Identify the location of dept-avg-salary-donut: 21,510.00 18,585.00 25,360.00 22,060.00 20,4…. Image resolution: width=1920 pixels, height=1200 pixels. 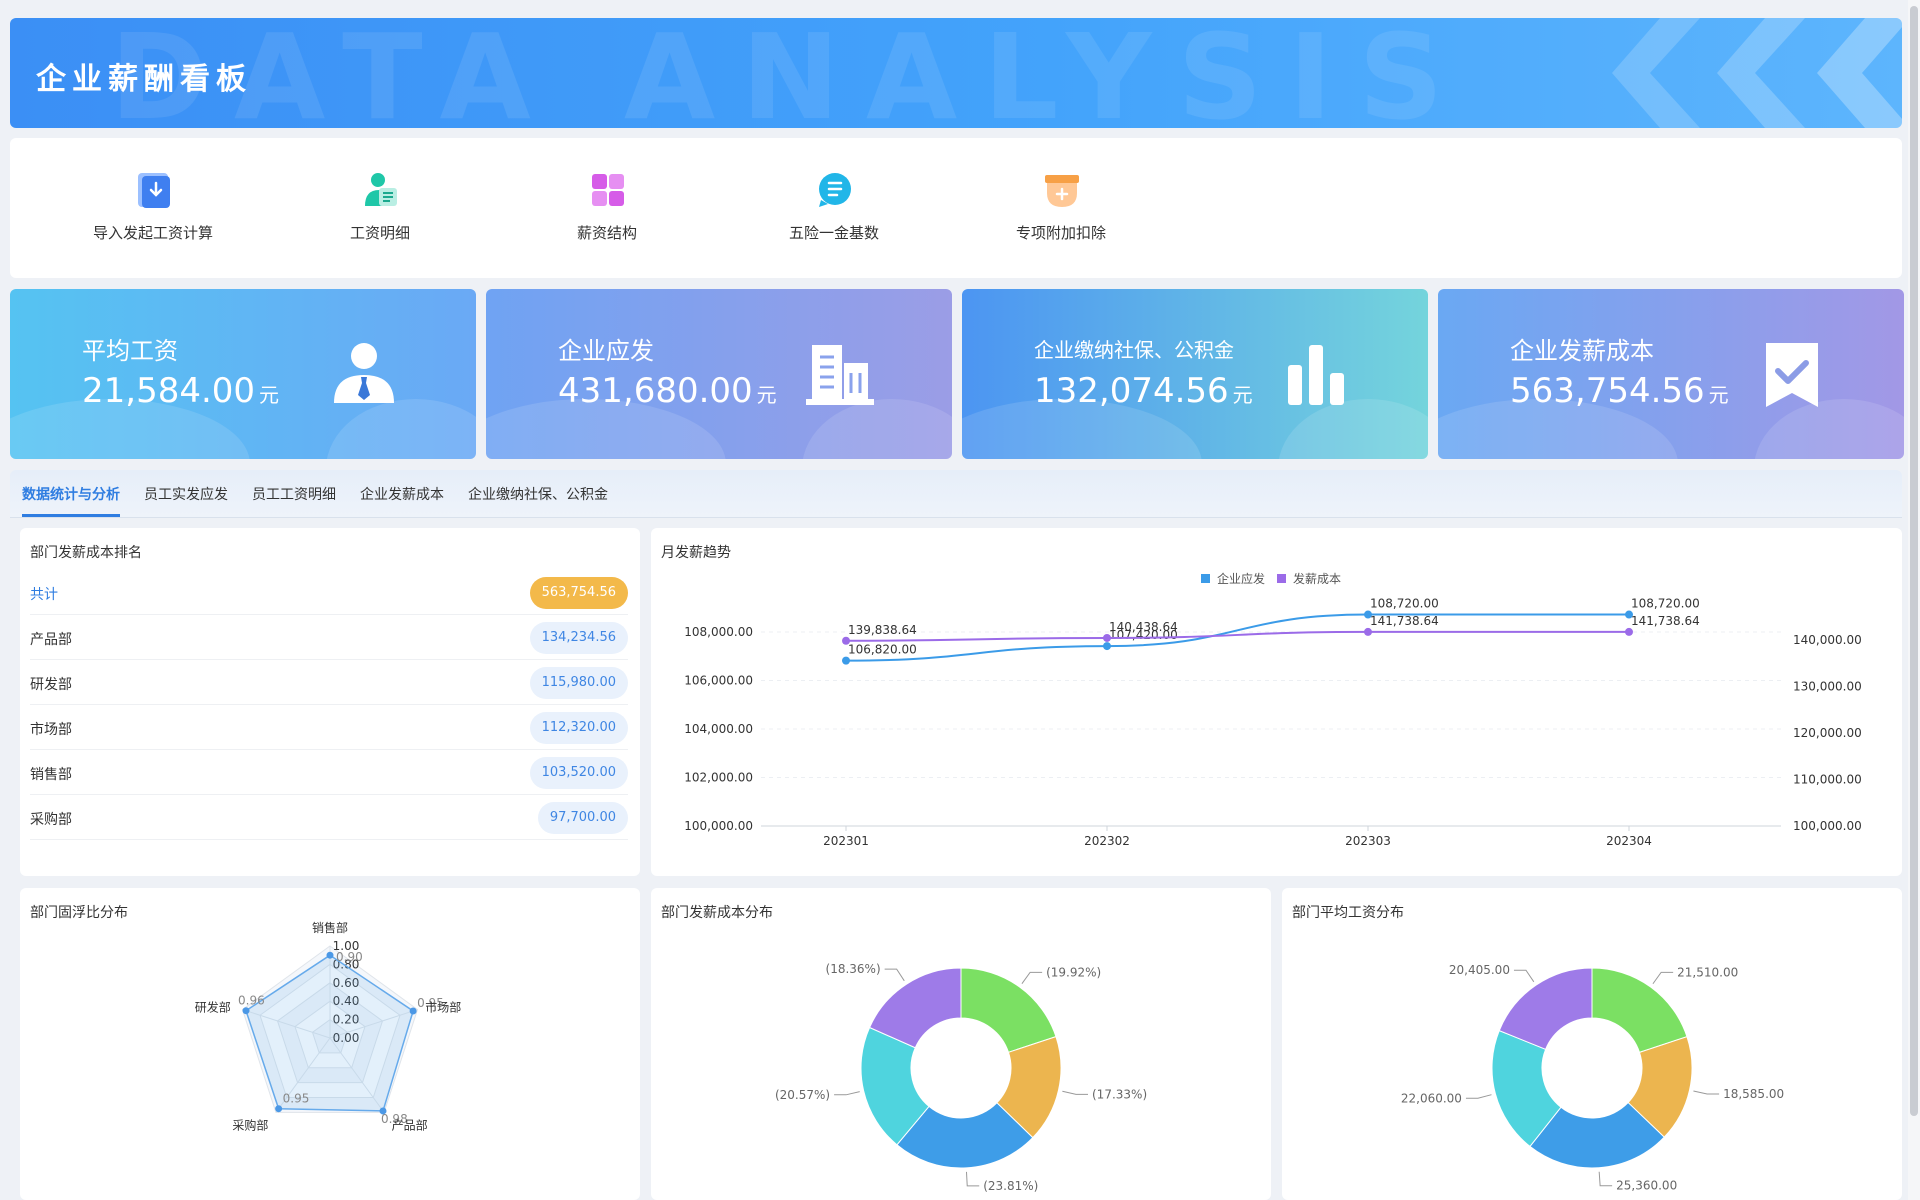
(1592, 1044).